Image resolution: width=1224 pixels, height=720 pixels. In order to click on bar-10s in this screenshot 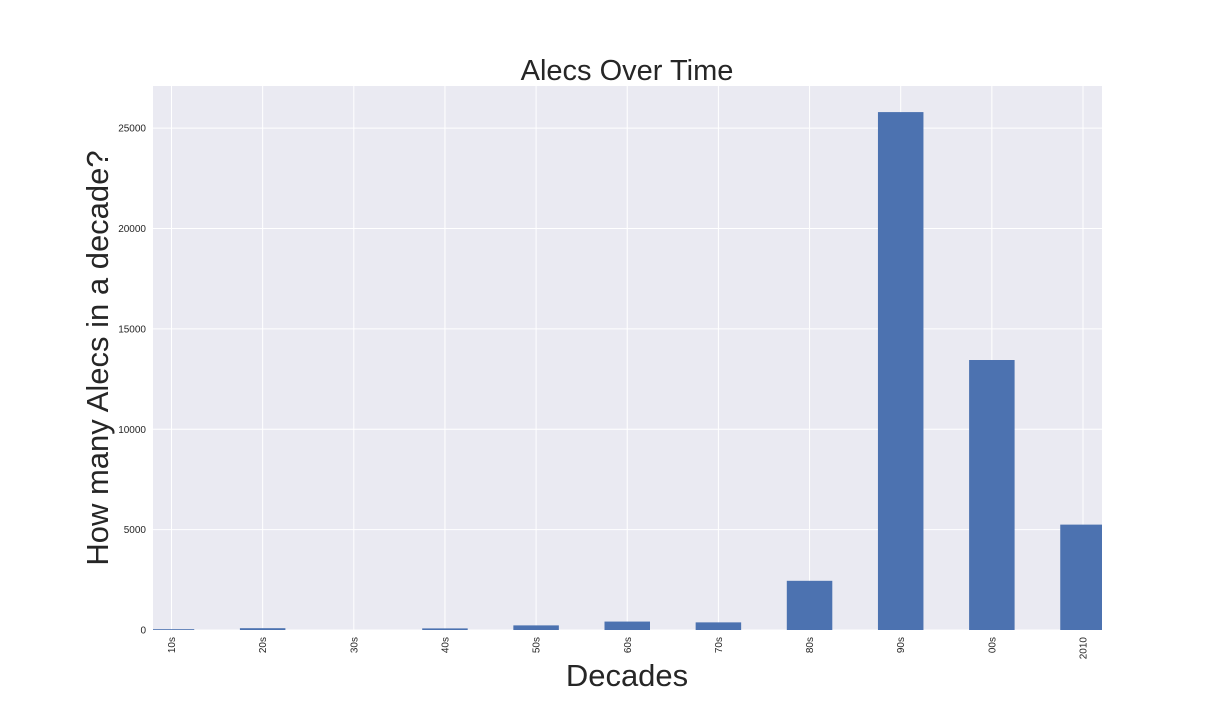, I will do `click(174, 629)`.